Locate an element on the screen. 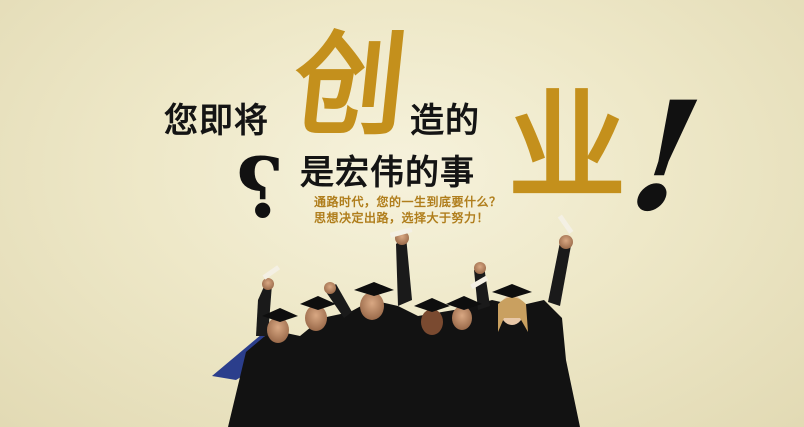 The image size is (804, 427). subtitle-line2: 思想决定出路，选择大于努力！ is located at coordinates (402, 218).